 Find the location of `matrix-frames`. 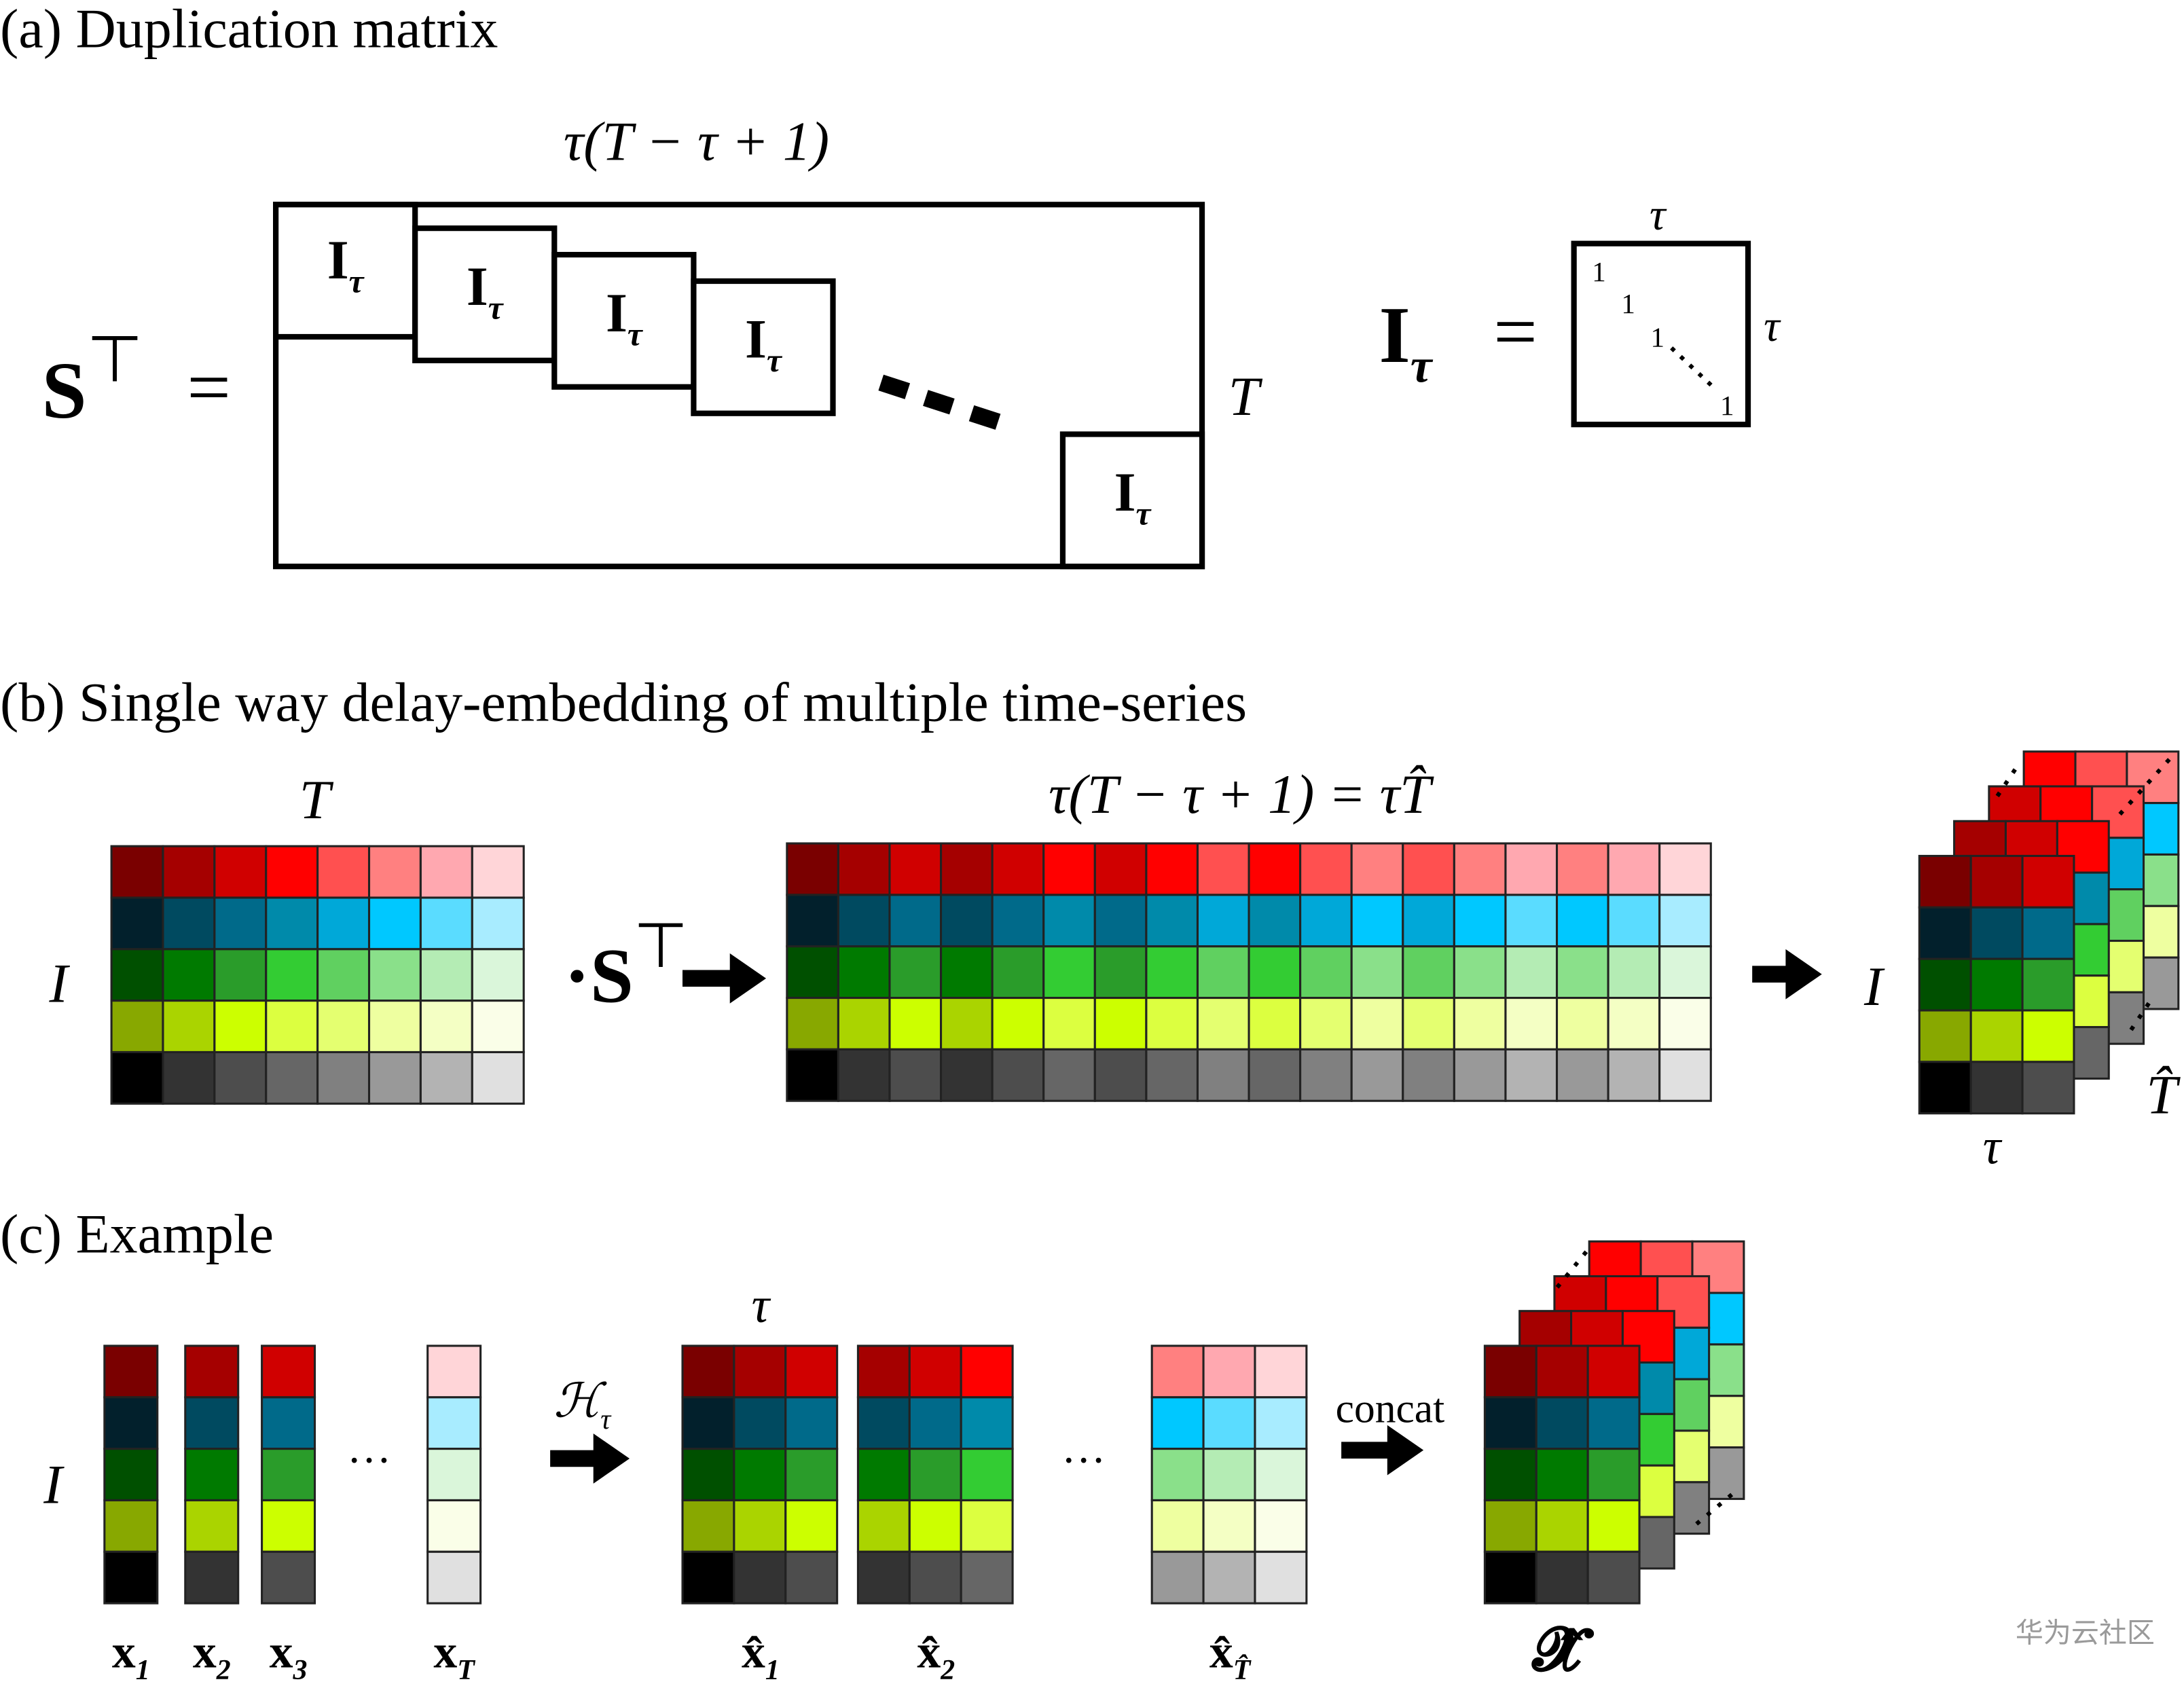

matrix-frames is located at coordinates (1011, 386).